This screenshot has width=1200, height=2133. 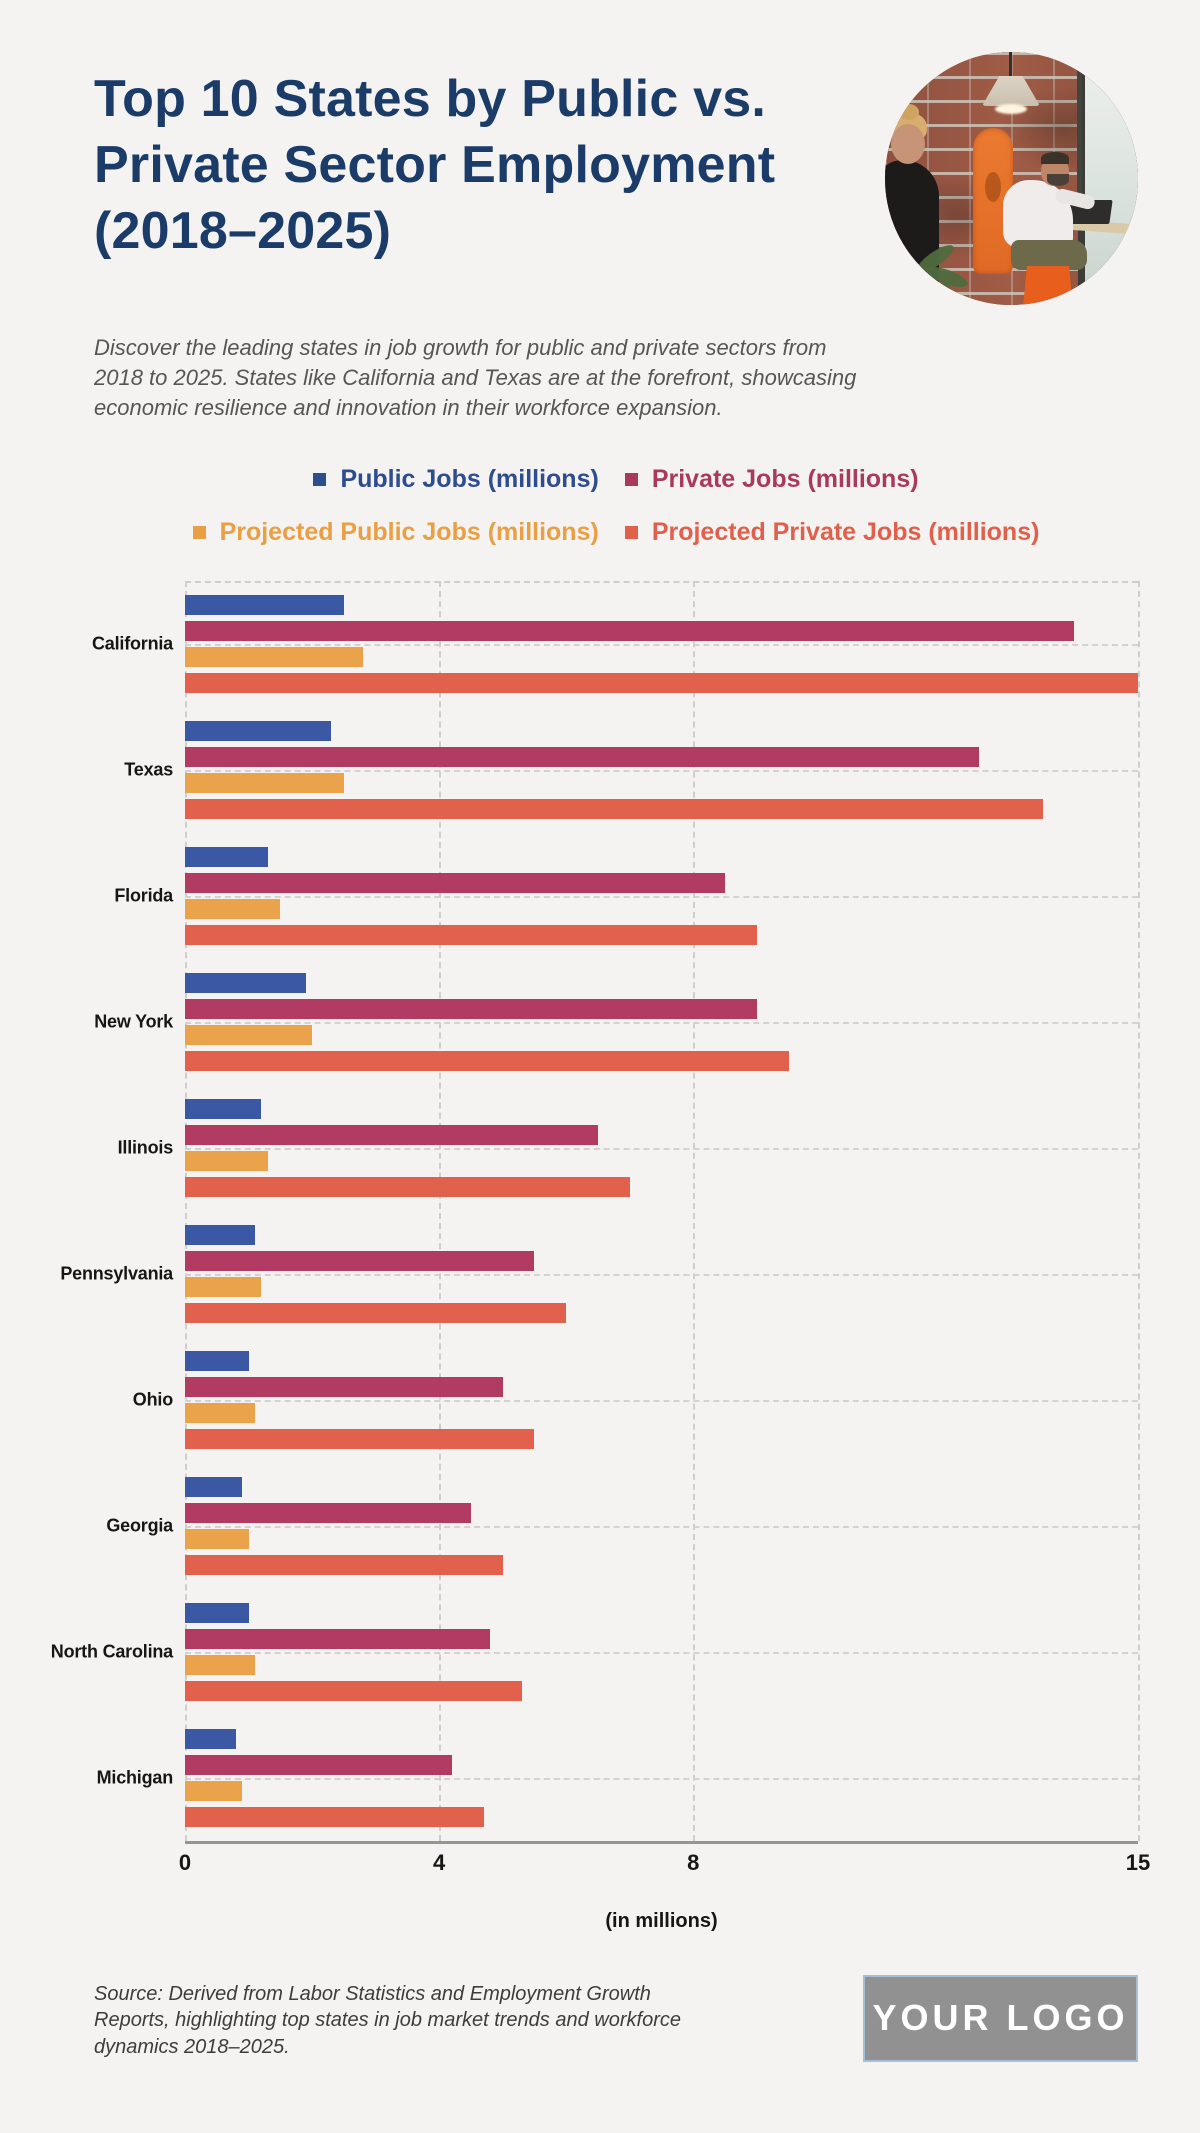 What do you see at coordinates (455, 882) in the screenshot?
I see `bar-private-florida` at bounding box center [455, 882].